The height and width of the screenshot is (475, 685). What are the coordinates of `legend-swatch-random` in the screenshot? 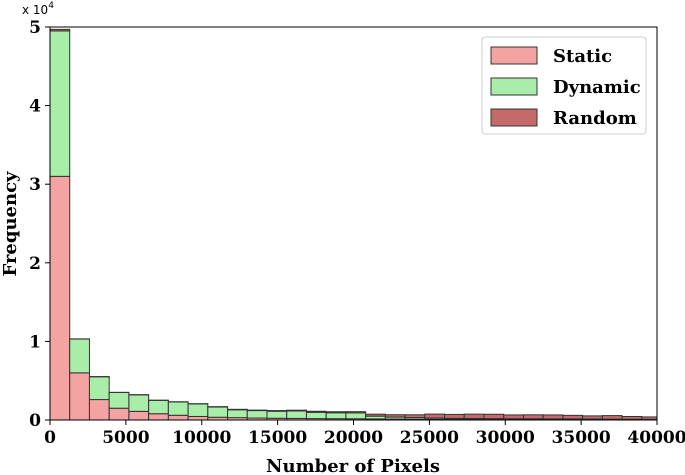 It's located at (514, 117).